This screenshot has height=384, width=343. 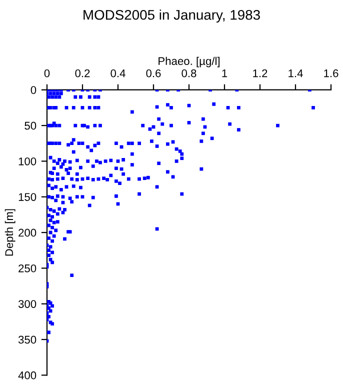 I want to click on x-tick-label: 1.2, so click(x=260, y=73).